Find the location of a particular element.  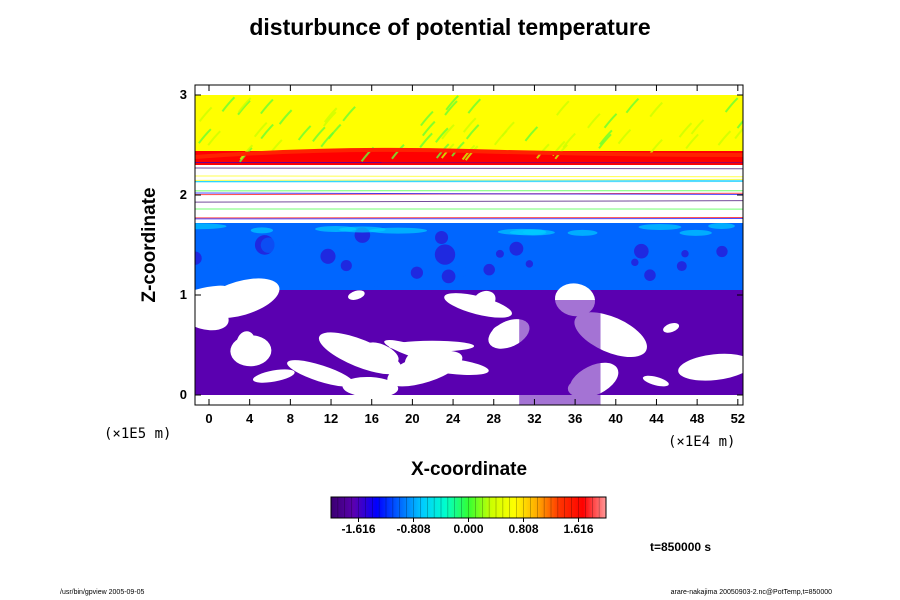

time-label: t=850000 s is located at coordinates (681, 547).